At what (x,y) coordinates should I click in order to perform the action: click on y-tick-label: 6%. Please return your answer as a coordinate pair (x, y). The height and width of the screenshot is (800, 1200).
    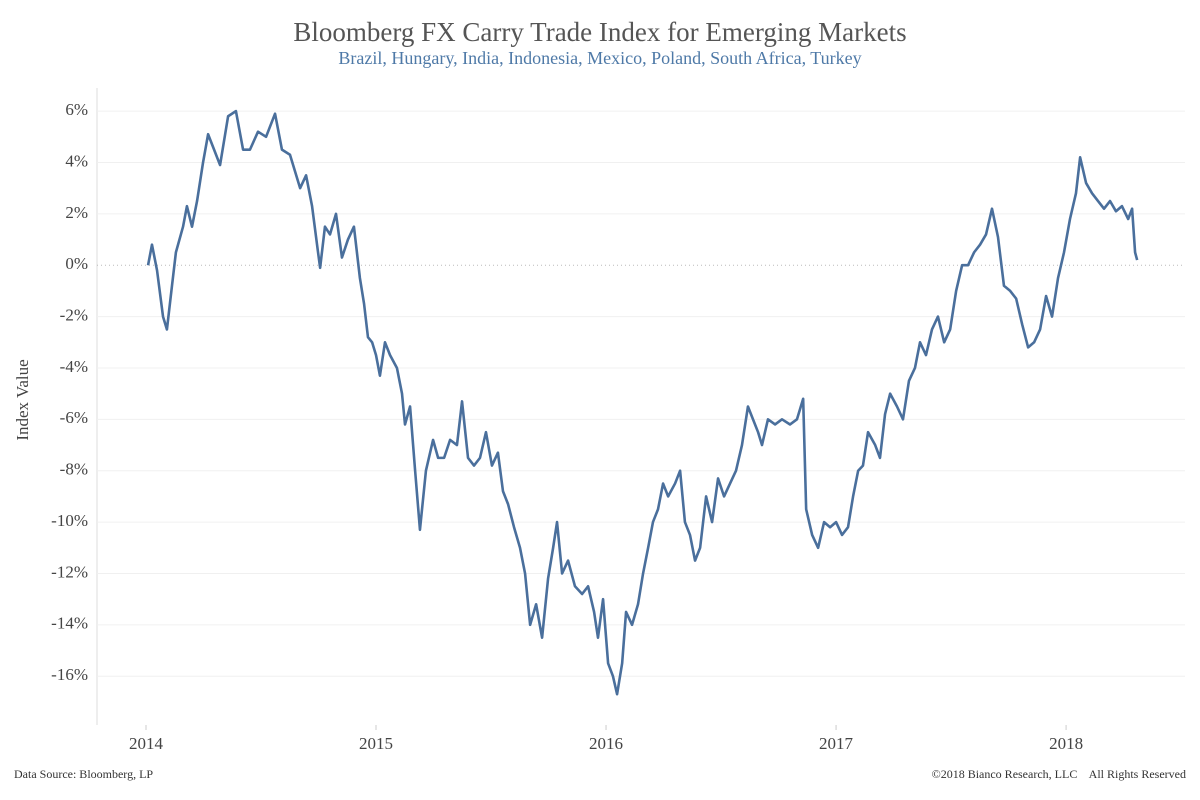
    Looking at the image, I should click on (76, 109).